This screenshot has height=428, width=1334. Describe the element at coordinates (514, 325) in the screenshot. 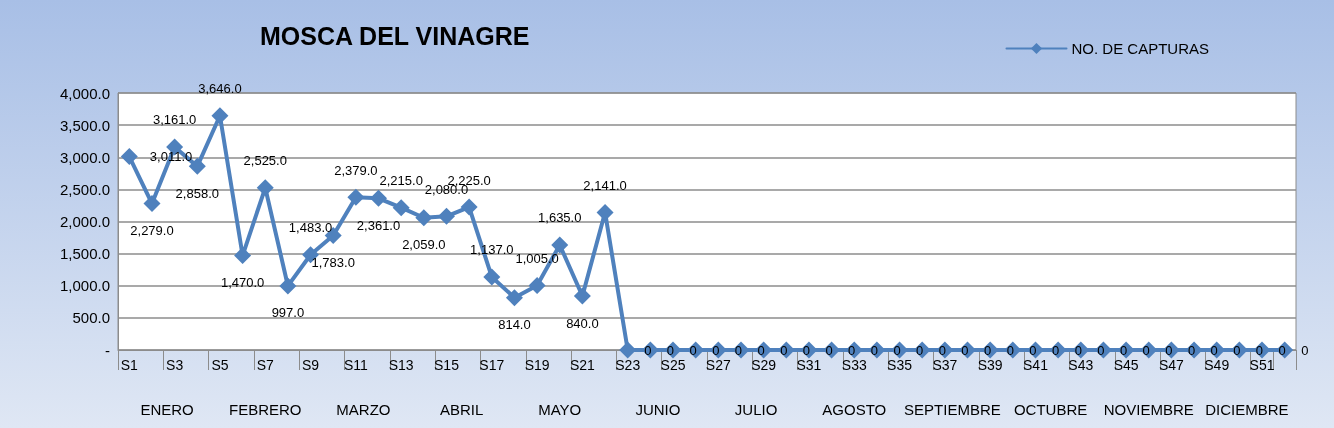

I see `data-label: 814.0` at that location.